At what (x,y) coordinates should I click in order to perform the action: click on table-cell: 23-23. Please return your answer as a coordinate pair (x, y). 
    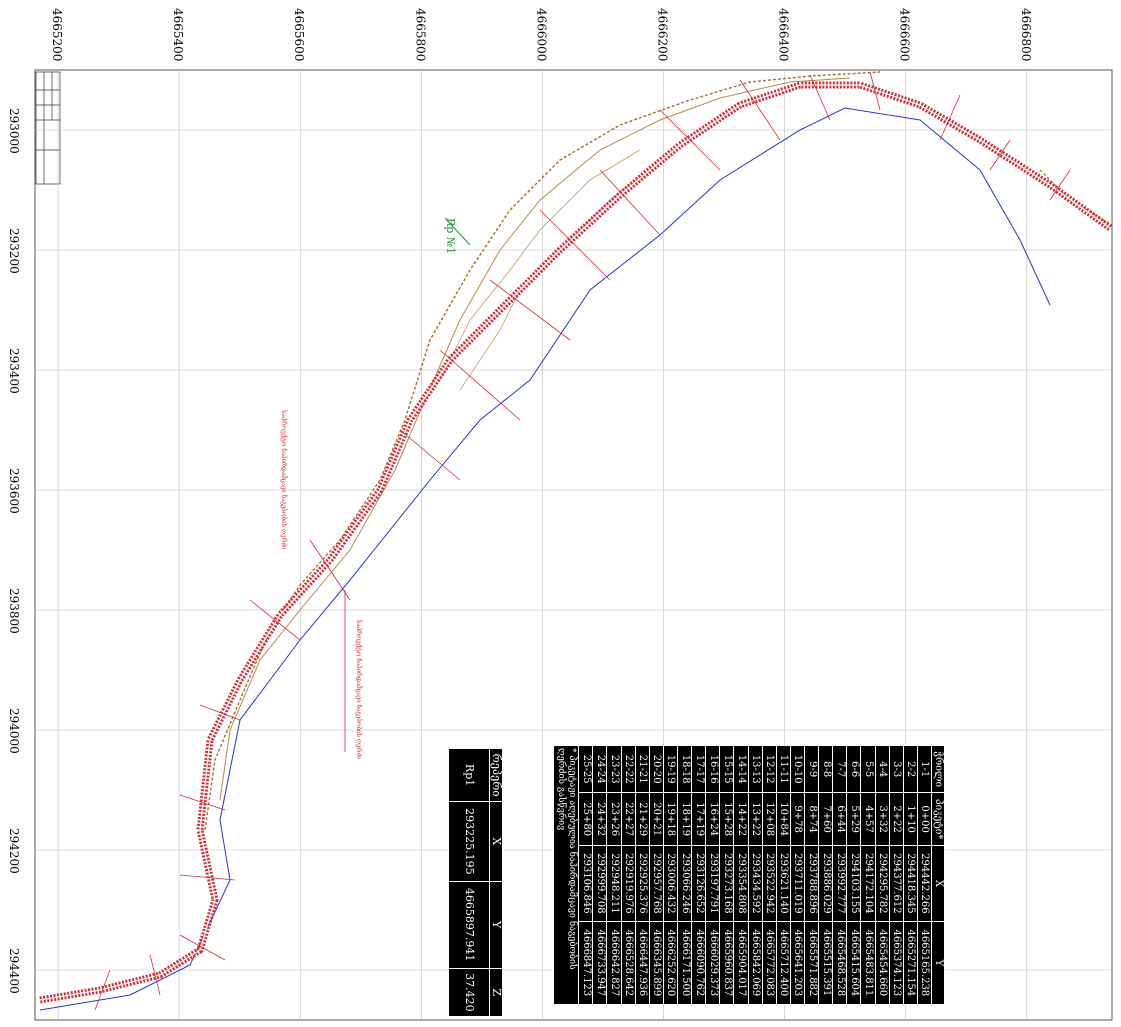
    Looking at the image, I should click on (614, 769).